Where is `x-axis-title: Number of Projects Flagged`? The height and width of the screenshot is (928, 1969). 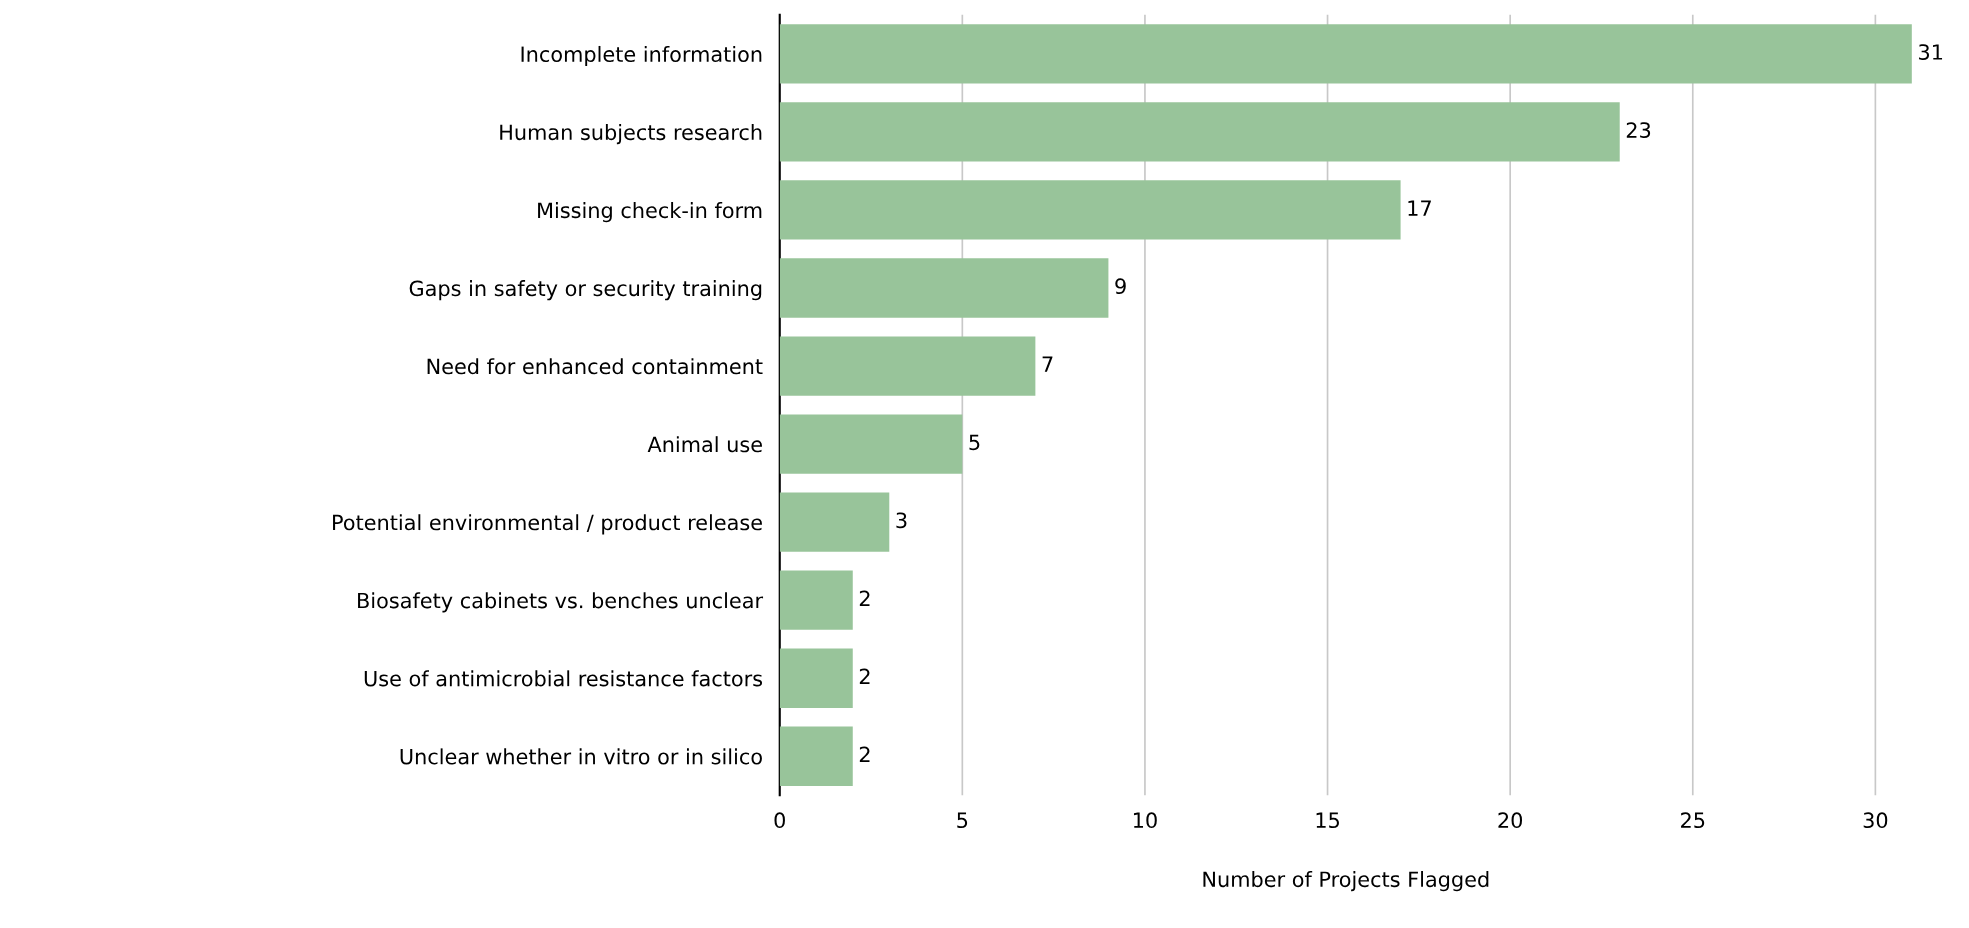 x-axis-title: Number of Projects Flagged is located at coordinates (1346, 881).